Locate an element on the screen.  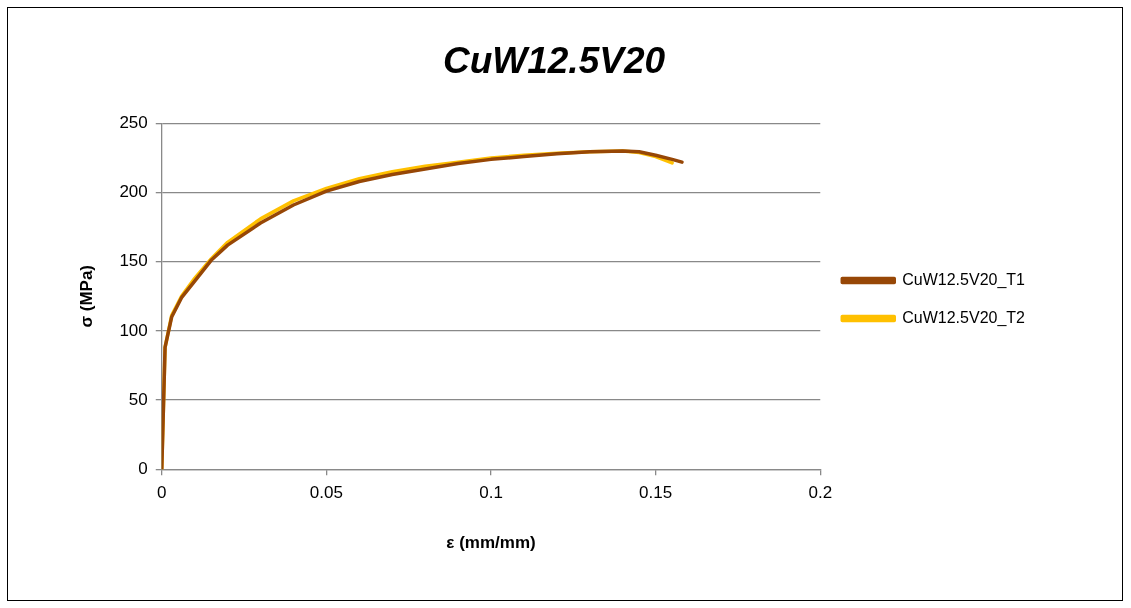
x-tick-label: 0.05 is located at coordinates (326, 493).